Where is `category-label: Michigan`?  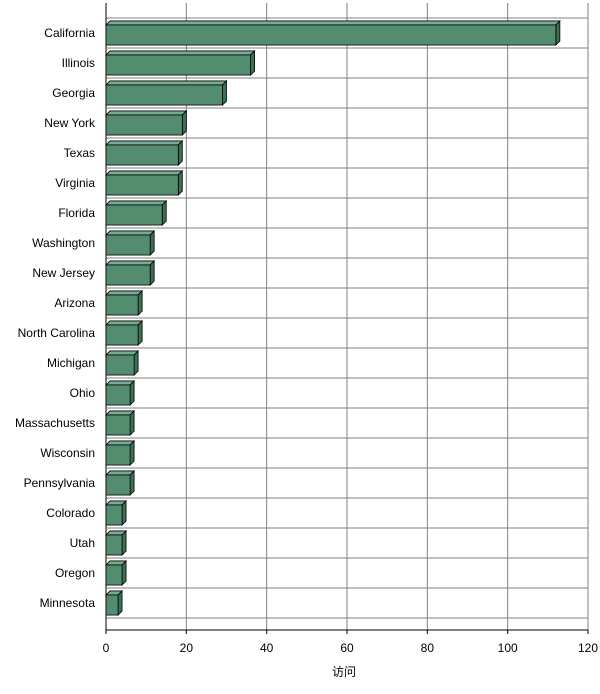 category-label: Michigan is located at coordinates (71, 363).